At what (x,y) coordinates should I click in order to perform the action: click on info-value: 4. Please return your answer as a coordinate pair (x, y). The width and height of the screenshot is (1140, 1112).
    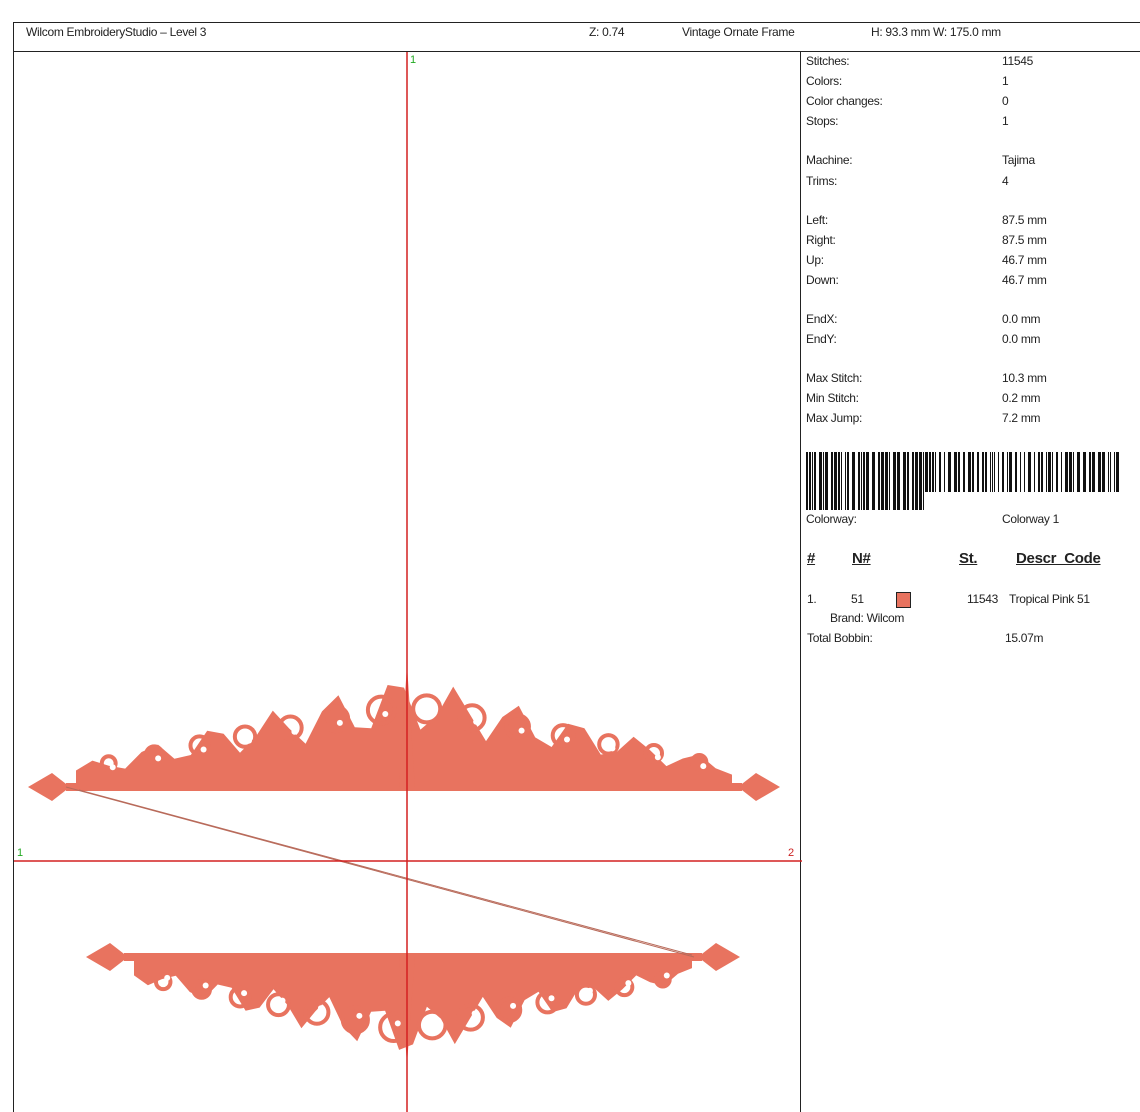
    Looking at the image, I should click on (1005, 181).